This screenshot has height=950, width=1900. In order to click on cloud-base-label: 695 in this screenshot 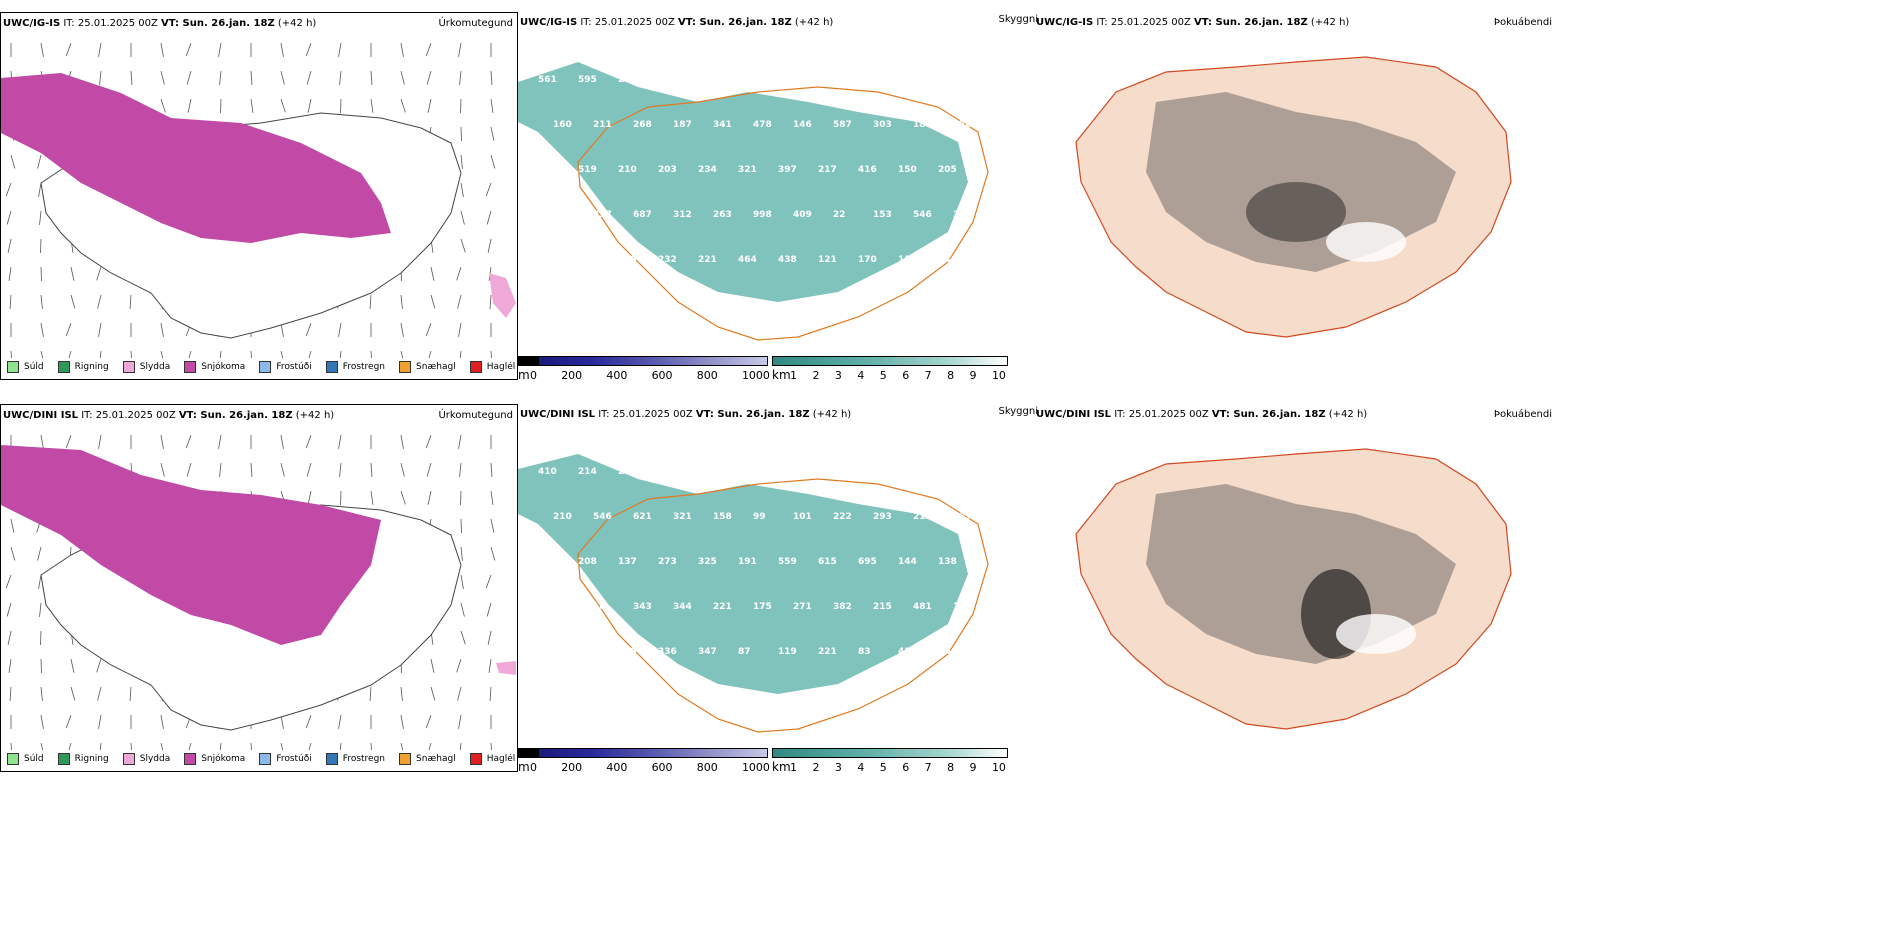, I will do `click(867, 562)`.